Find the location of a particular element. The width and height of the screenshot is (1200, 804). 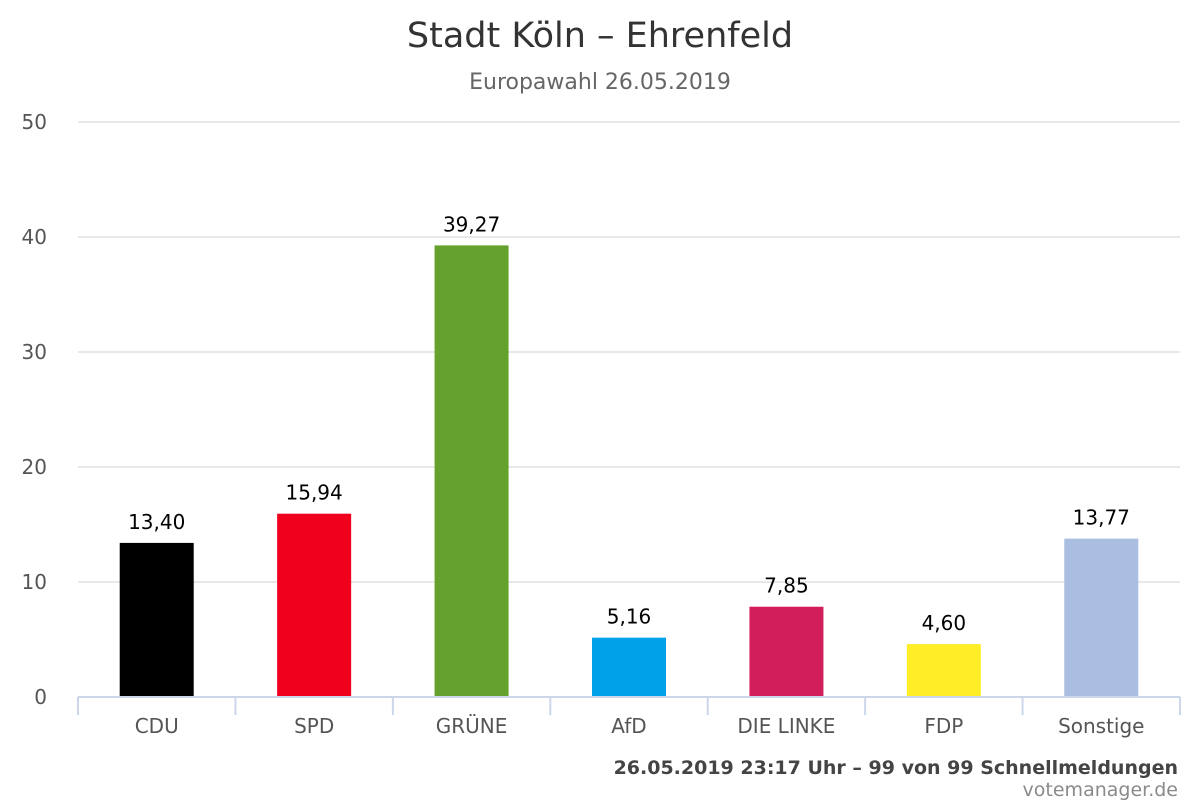

bar-gr-ne is located at coordinates (471, 471).